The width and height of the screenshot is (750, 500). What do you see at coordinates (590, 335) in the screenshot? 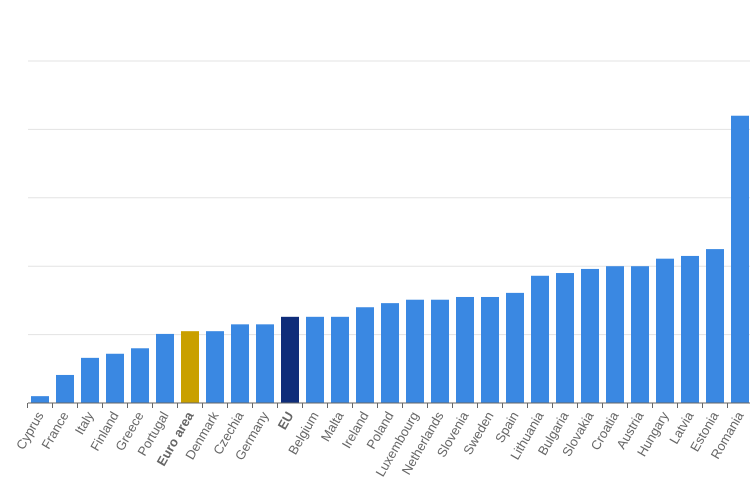
I see `bar-slovakia` at bounding box center [590, 335].